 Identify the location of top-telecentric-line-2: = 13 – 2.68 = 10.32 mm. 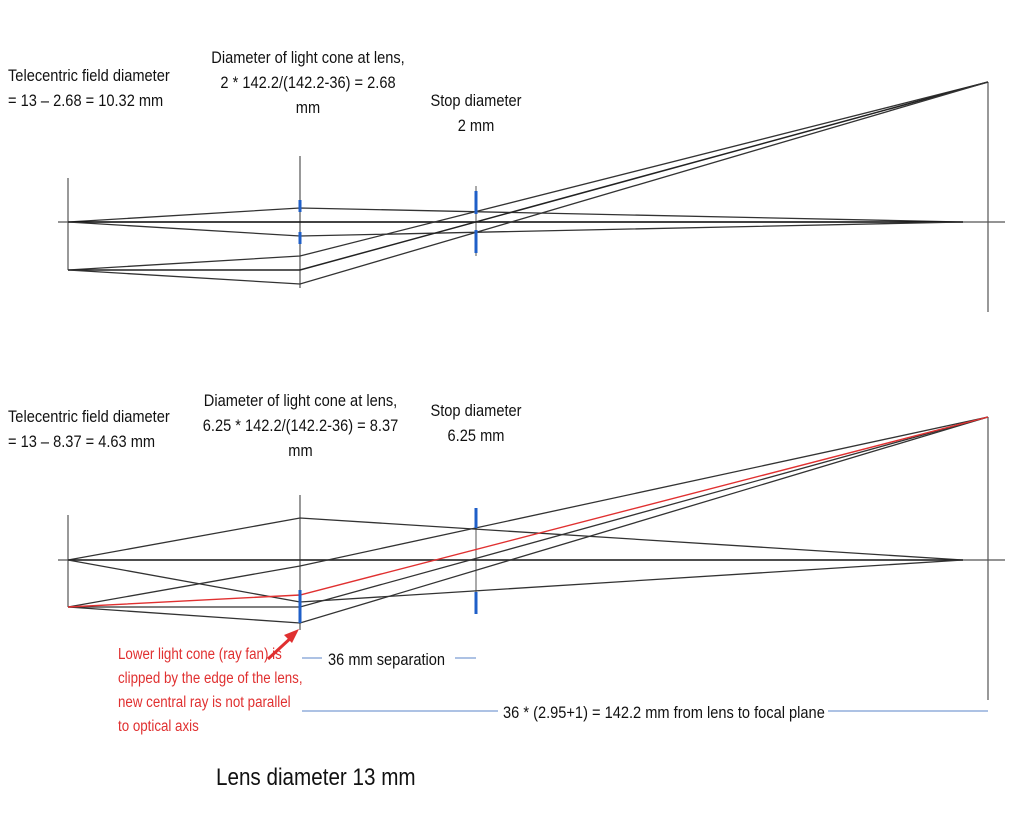
(86, 100).